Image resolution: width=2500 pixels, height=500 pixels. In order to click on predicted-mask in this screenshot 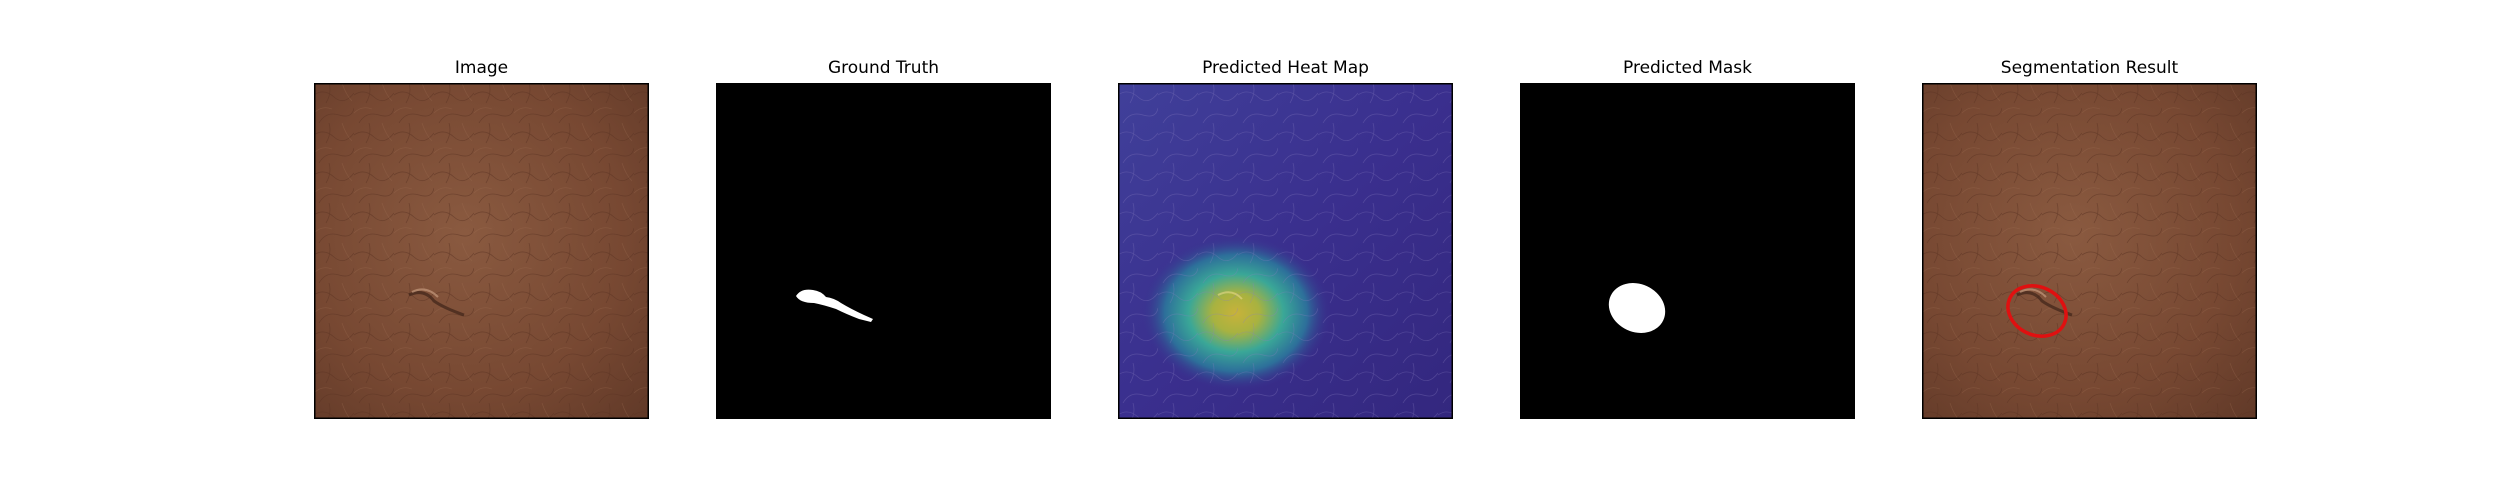, I will do `click(1687, 251)`.